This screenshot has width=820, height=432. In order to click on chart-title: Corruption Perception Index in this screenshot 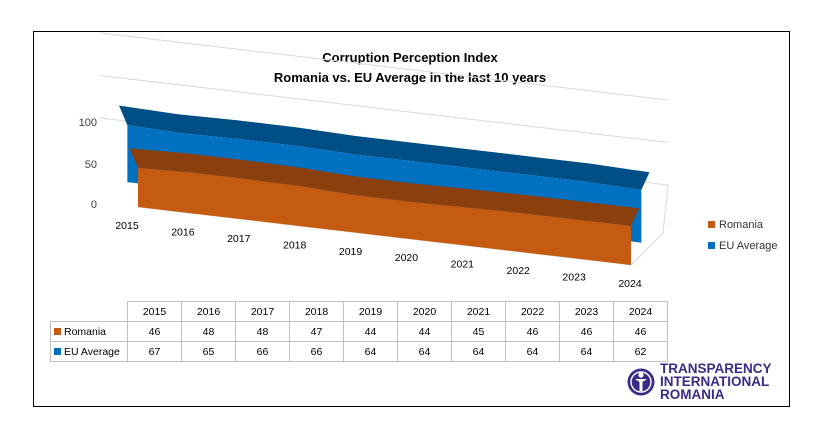, I will do `click(410, 57)`.